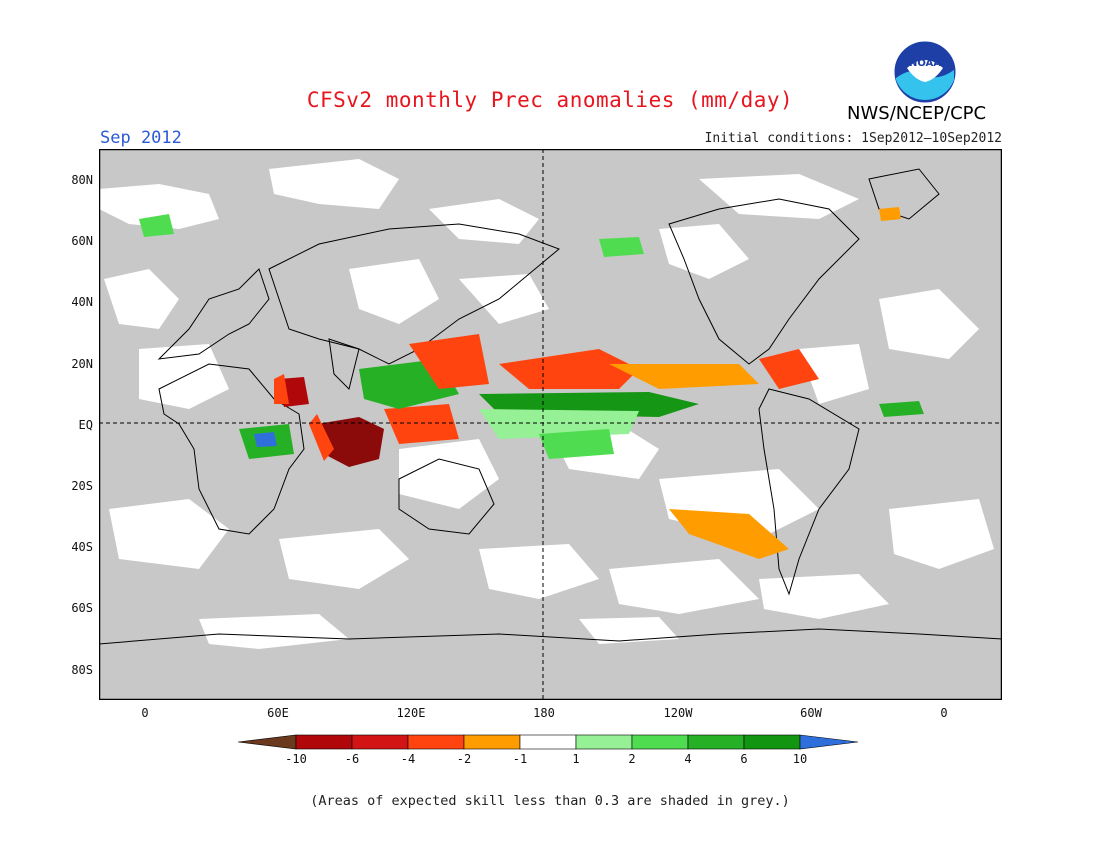  What do you see at coordinates (411, 713) in the screenshot?
I see `lon-label-120e: 120E` at bounding box center [411, 713].